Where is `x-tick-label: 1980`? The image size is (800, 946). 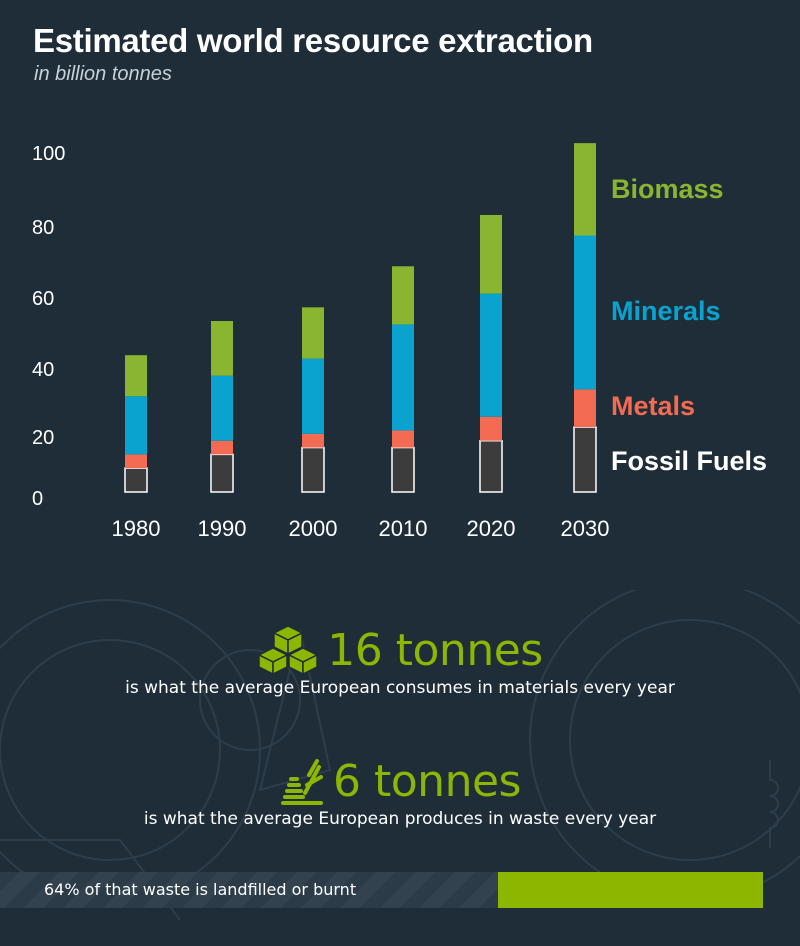
x-tick-label: 1980 is located at coordinates (136, 528).